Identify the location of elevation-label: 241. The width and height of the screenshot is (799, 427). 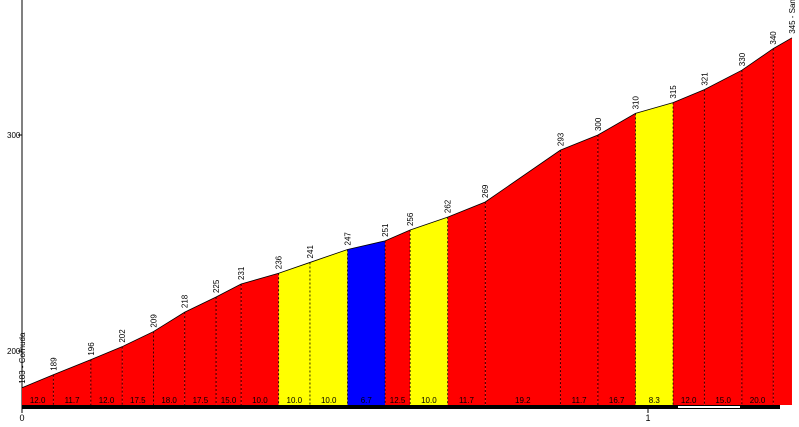
(310, 252).